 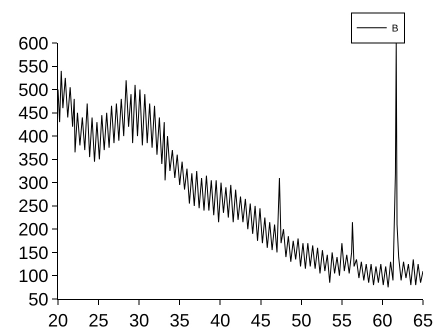 What do you see at coordinates (33, 113) in the screenshot?
I see `y-tick-label: 450` at bounding box center [33, 113].